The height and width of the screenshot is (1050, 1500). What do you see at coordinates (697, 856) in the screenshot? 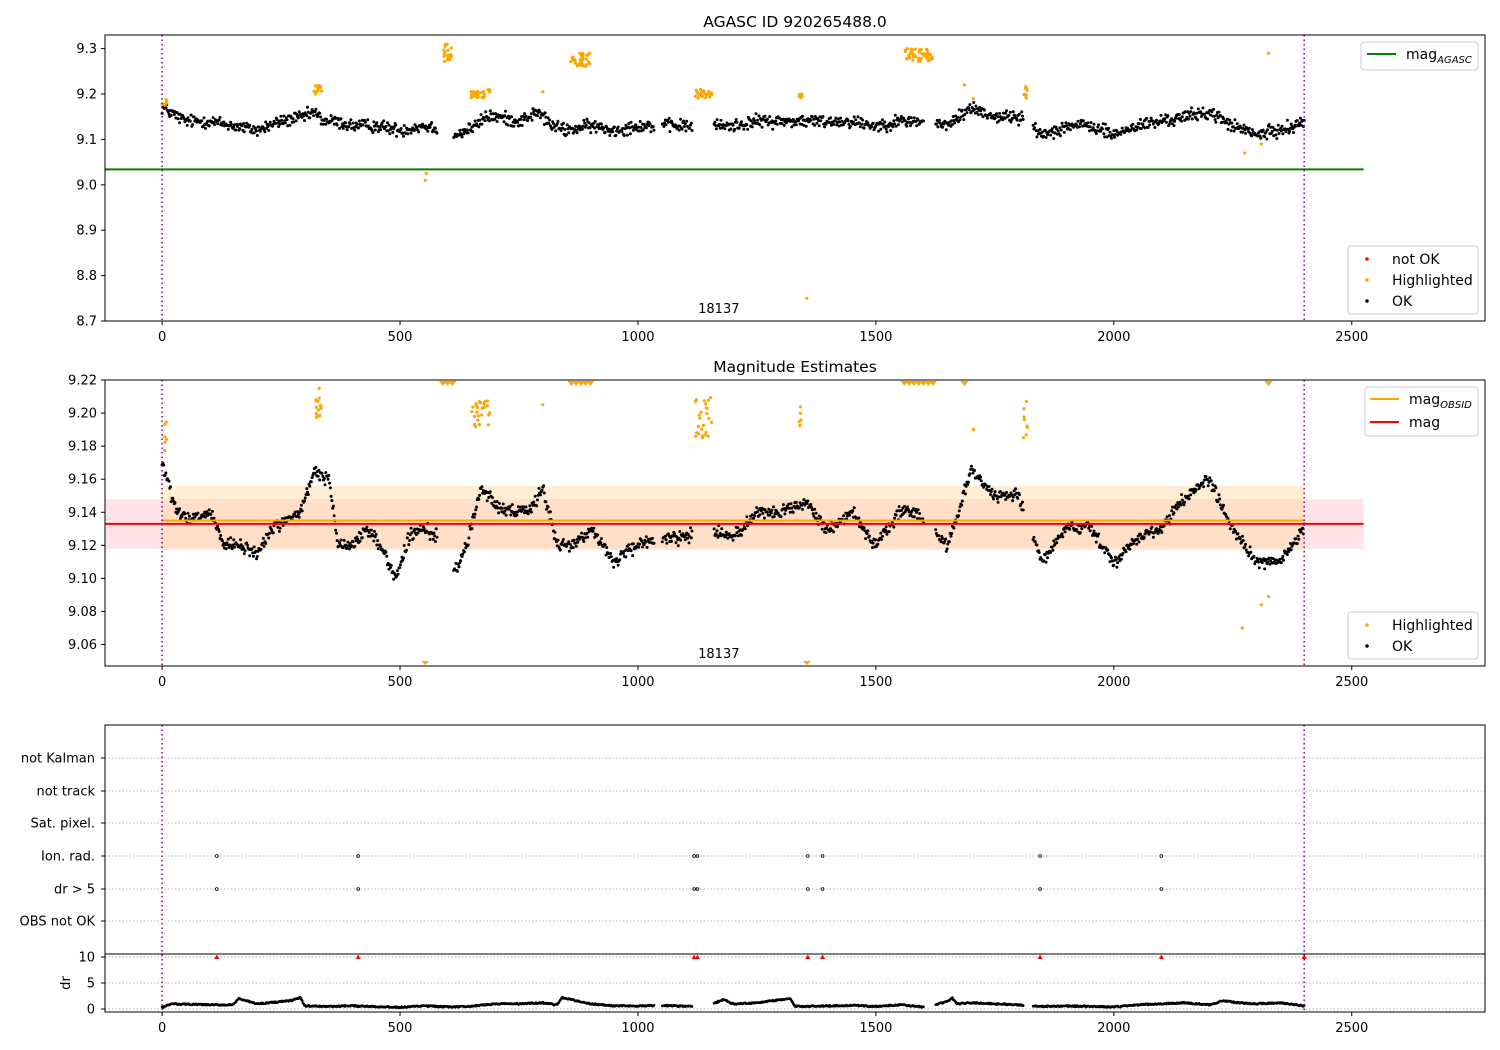
I see `flag-point` at bounding box center [697, 856].